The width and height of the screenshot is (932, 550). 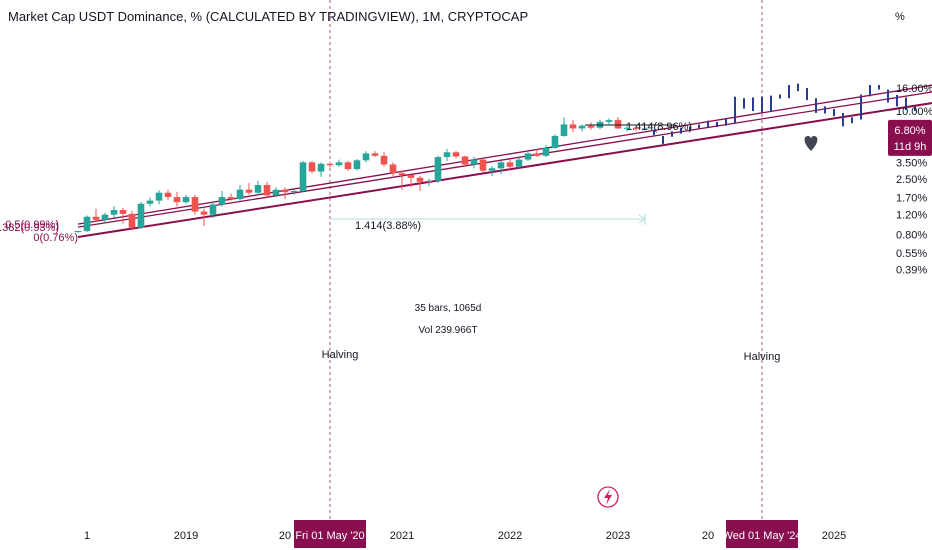 I want to click on x-axis-tick: 2019, so click(x=186, y=536).